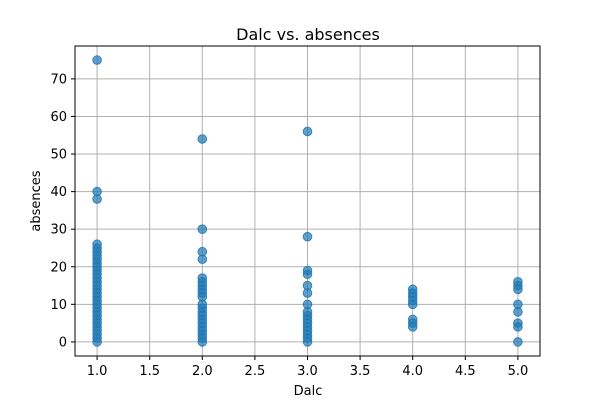 The image size is (600, 400). I want to click on y-tick-label: 20, so click(58, 267).